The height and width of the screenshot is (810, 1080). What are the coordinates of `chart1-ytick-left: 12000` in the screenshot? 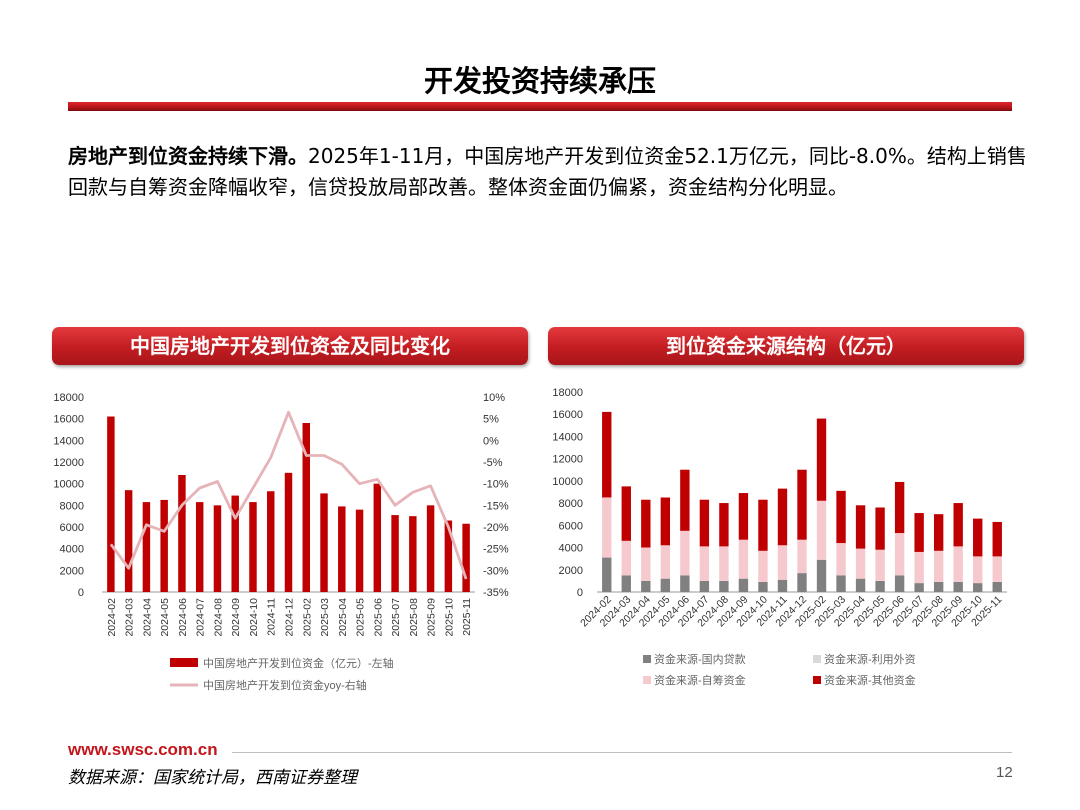 It's located at (68, 463).